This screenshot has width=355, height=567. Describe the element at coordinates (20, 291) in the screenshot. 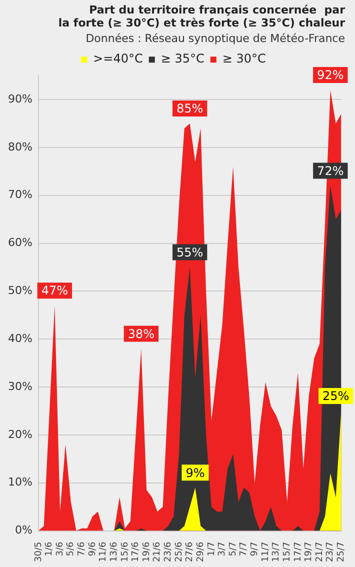

I see `y-tick-label: 50%` at that location.